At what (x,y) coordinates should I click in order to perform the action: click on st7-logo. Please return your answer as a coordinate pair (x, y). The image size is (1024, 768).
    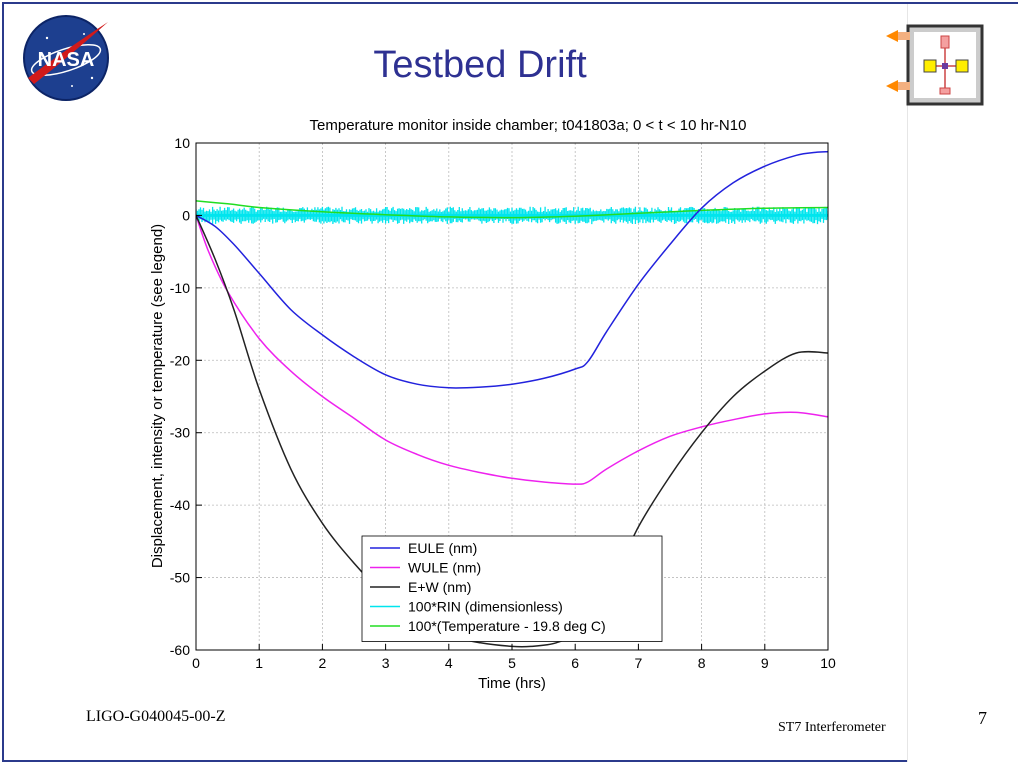
    Looking at the image, I should click on (935, 65).